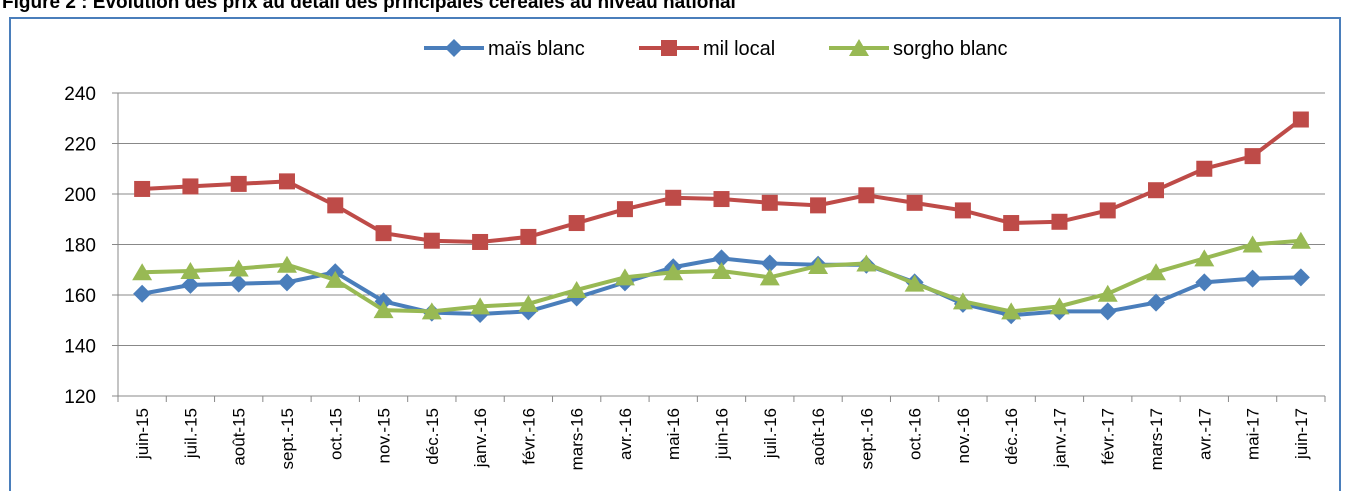  What do you see at coordinates (80, 94) in the screenshot?
I see `y-tick-label: 240` at bounding box center [80, 94].